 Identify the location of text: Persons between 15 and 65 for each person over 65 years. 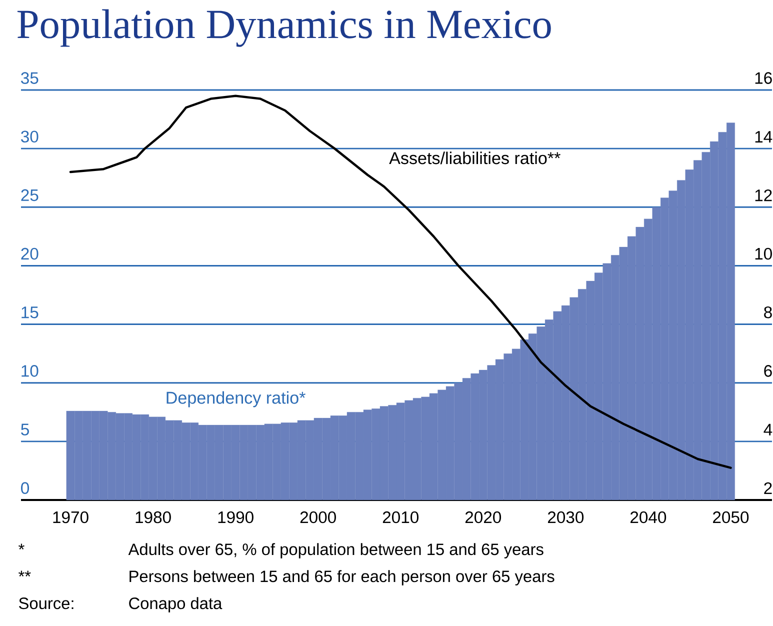
(342, 578).